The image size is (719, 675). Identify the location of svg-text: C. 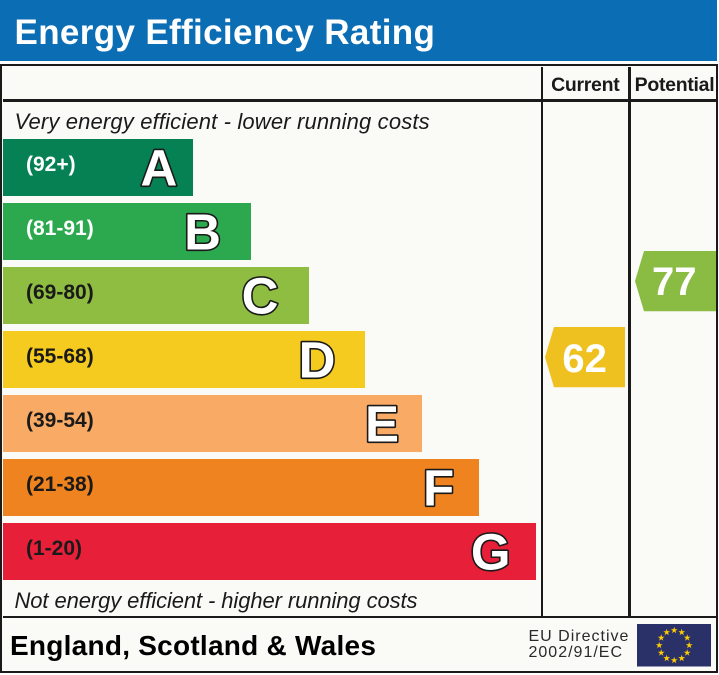
(259, 296).